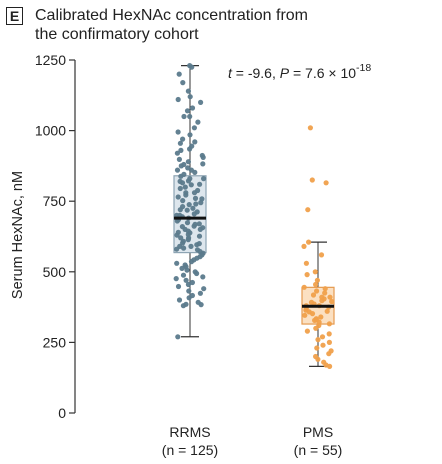 The width and height of the screenshot is (442, 464). I want to click on panel-label: E, so click(14, 16).